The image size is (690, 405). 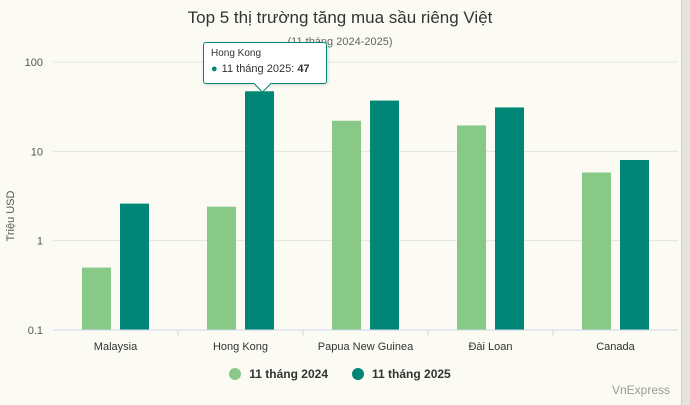 I want to click on credit: VnExpress, so click(x=640, y=390).